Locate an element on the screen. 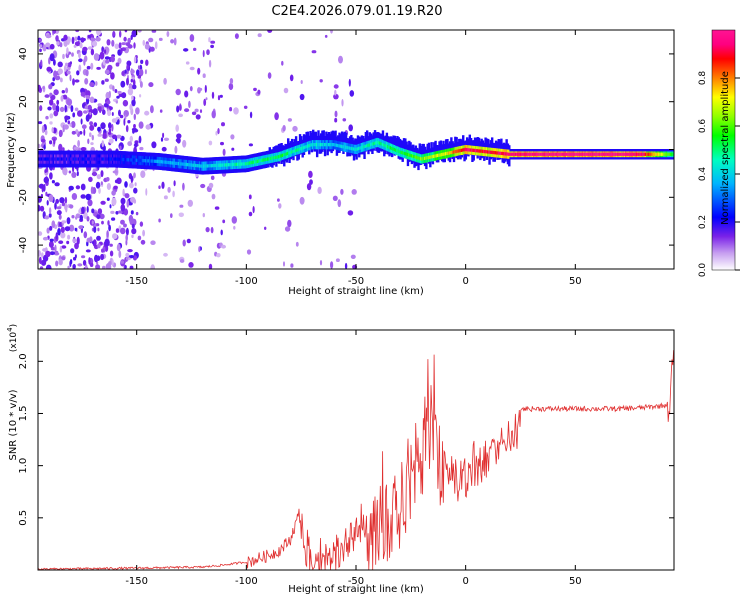  heatmap-ridge-layer is located at coordinates (356, 152).